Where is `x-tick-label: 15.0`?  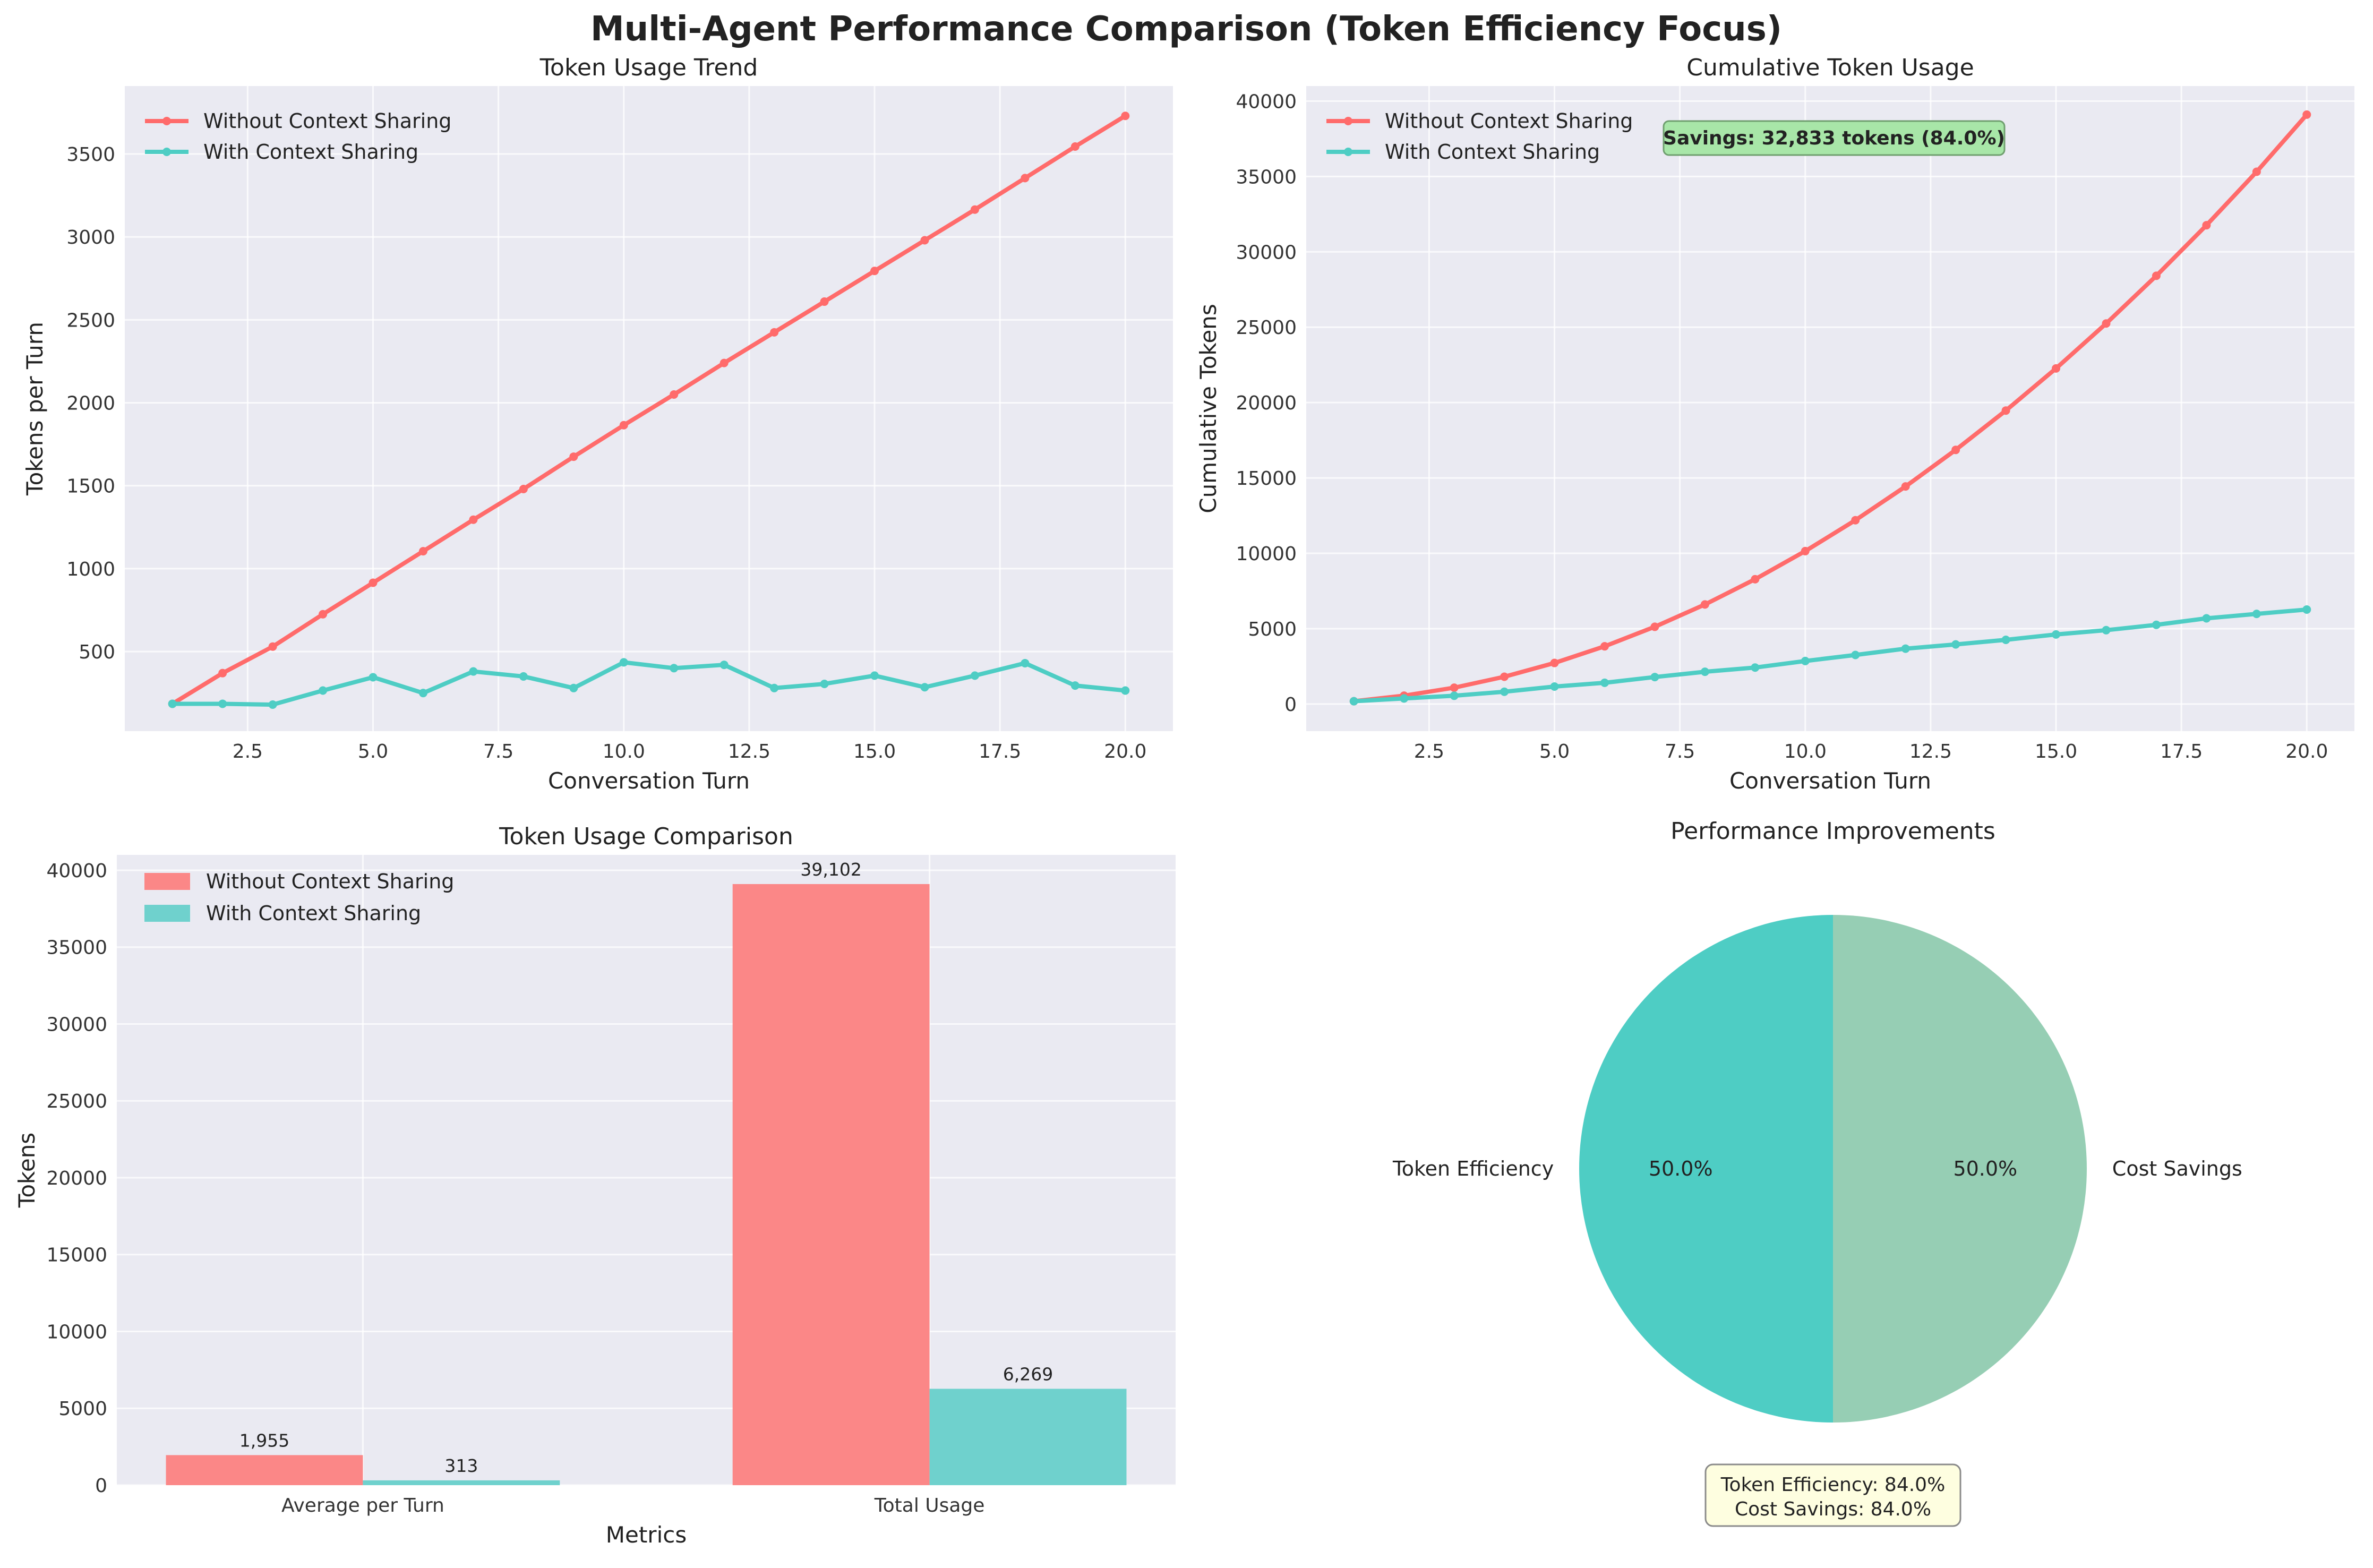
x-tick-label: 15.0 is located at coordinates (2056, 751).